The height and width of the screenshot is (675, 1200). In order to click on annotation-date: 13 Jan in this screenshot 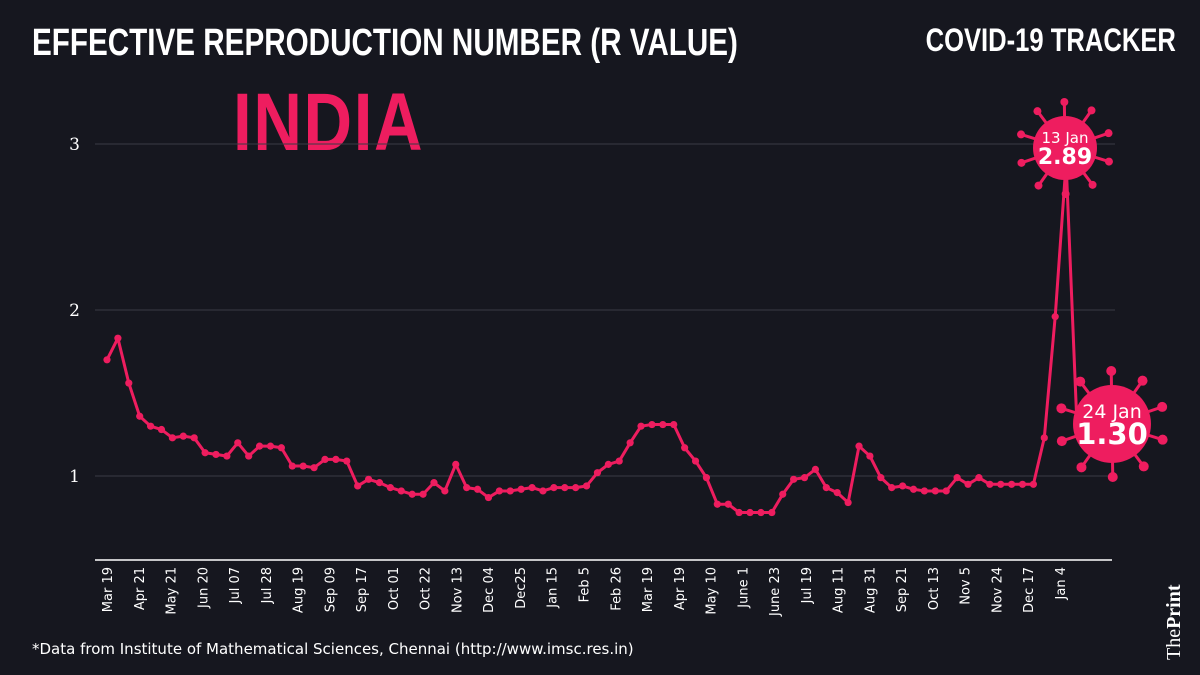, I will do `click(1065, 138)`.